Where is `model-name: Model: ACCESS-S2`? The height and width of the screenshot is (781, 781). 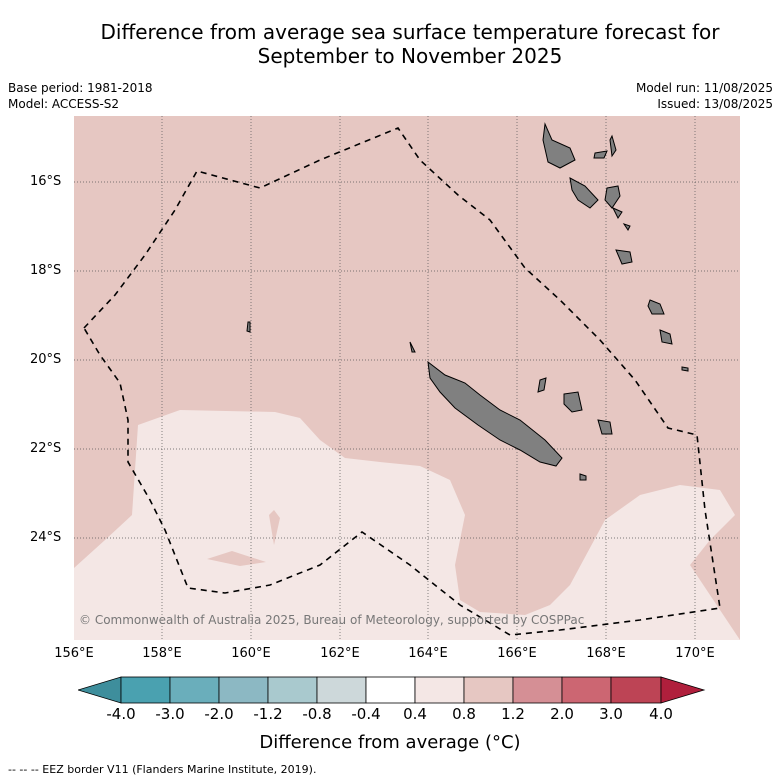 model-name: Model: ACCESS-S2 is located at coordinates (64, 104).